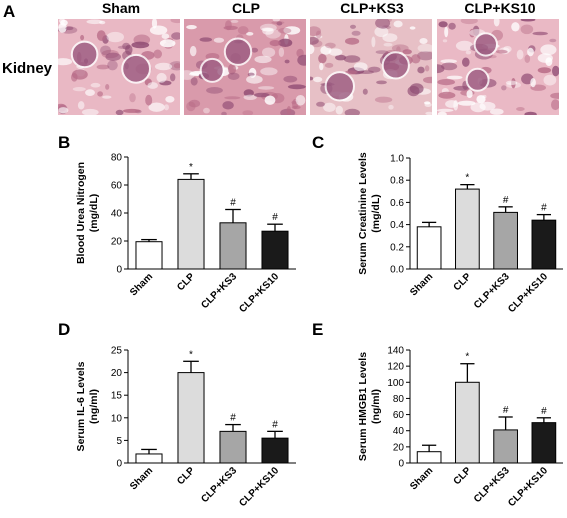 This screenshot has width=567, height=518. I want to click on kidney-histology-clp-ks10, so click(498, 67).